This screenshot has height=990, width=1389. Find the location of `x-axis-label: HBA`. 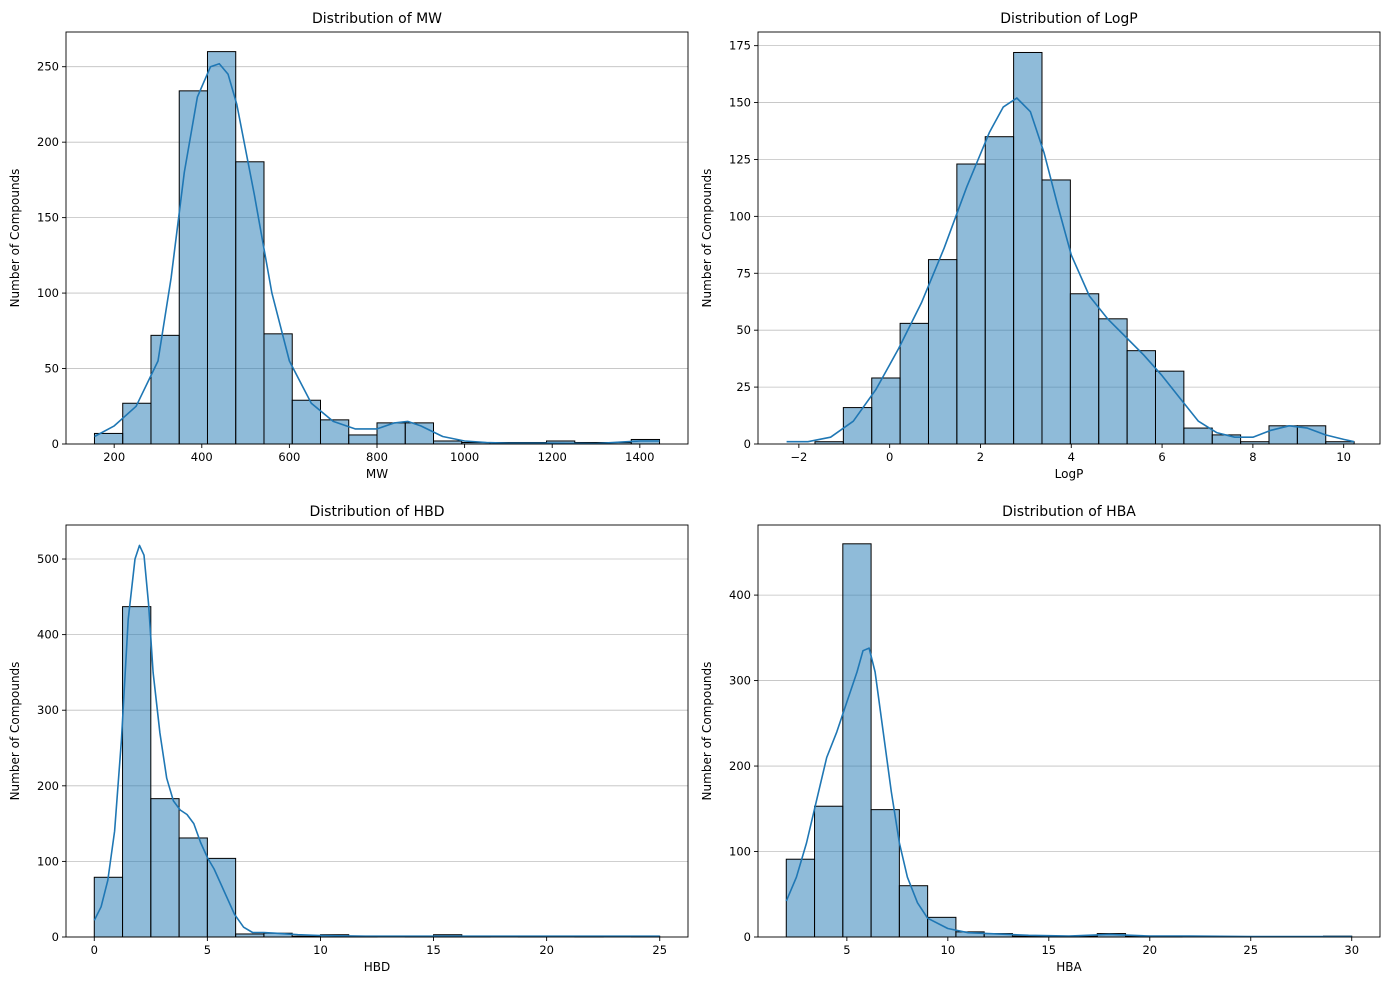

x-axis-label: HBA is located at coordinates (1069, 967).